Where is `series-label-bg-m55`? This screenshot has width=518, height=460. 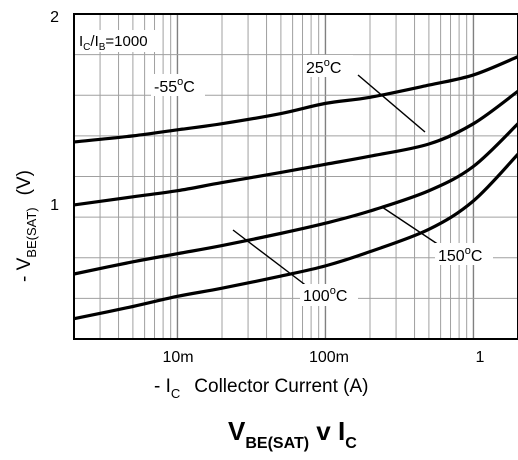
series-label-bg-m55 is located at coordinates (178, 85).